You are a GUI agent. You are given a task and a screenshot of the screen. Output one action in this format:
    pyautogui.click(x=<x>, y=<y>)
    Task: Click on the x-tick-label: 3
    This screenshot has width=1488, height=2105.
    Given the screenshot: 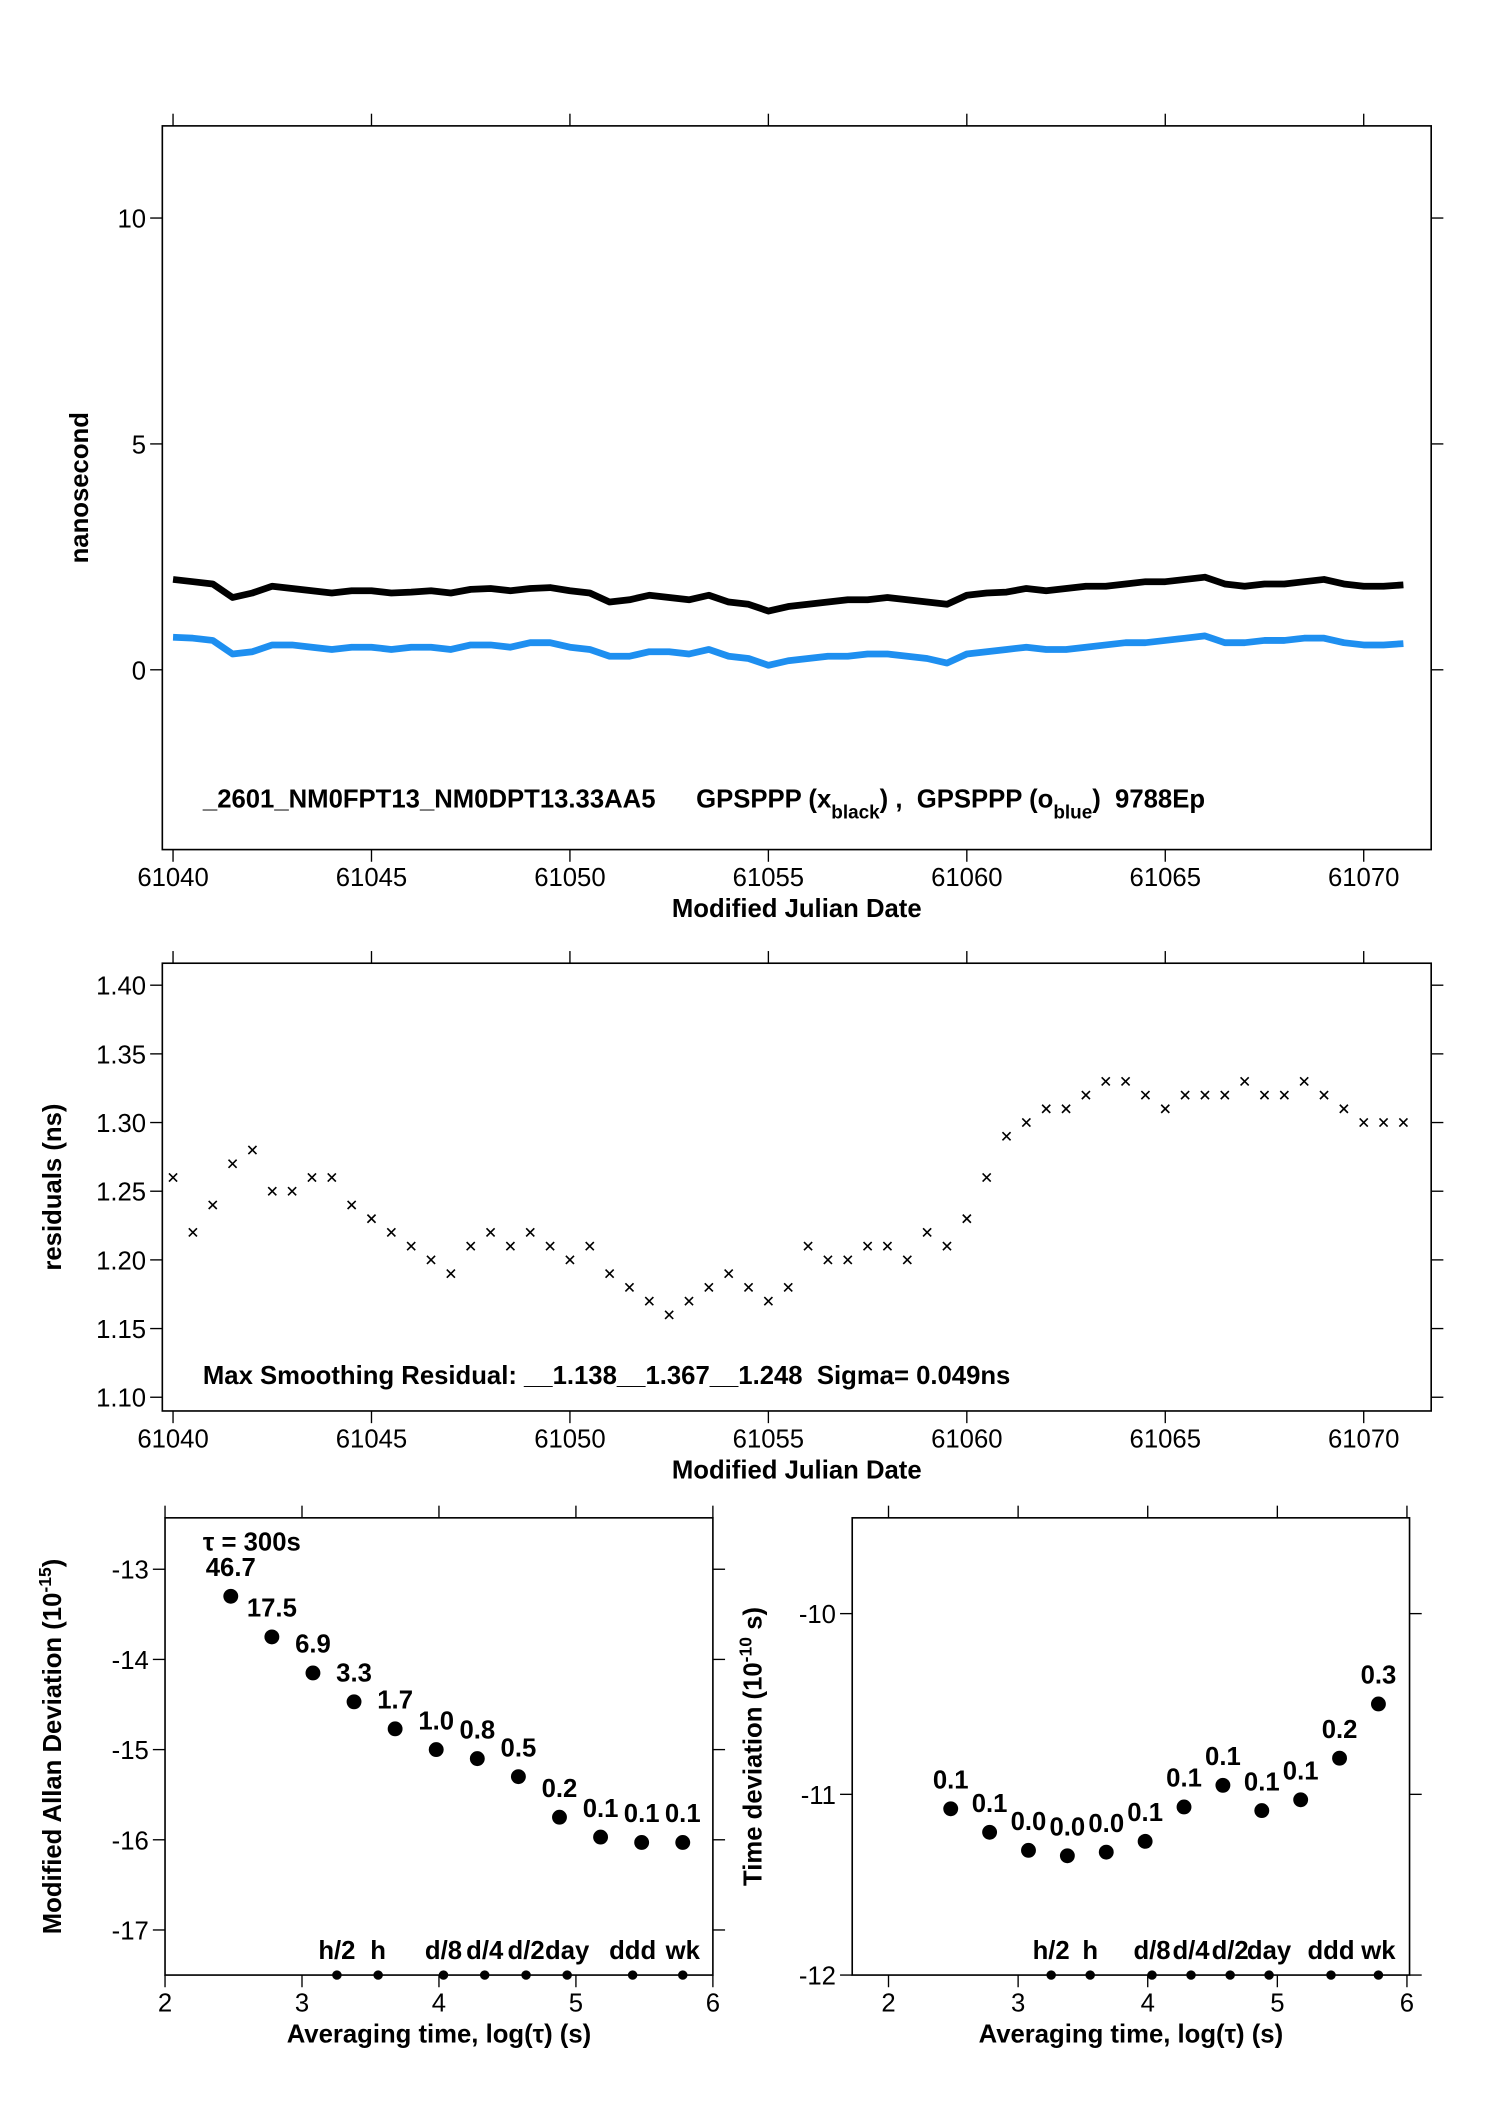 What is the action you would take?
    pyautogui.click(x=1018, y=2004)
    